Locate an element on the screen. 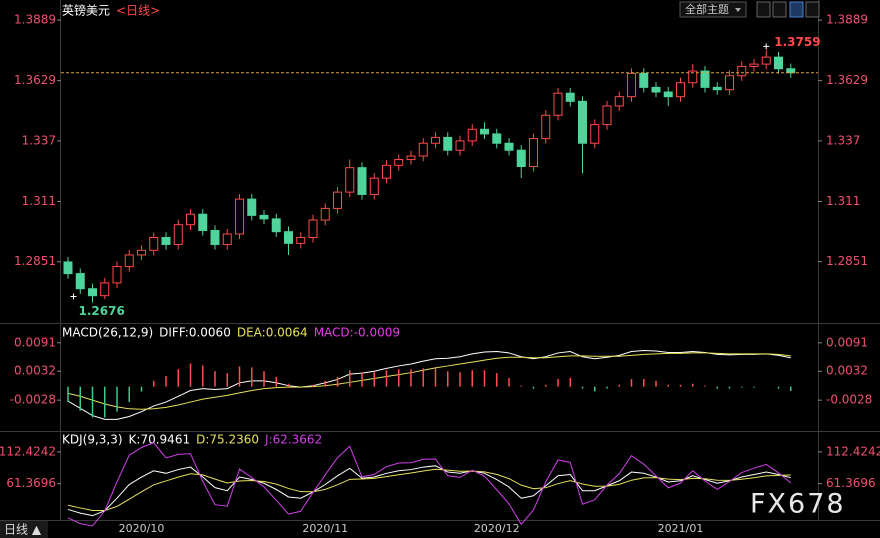 The image size is (880, 538). legend-entry: DEA:0.0064 is located at coordinates (272, 333).